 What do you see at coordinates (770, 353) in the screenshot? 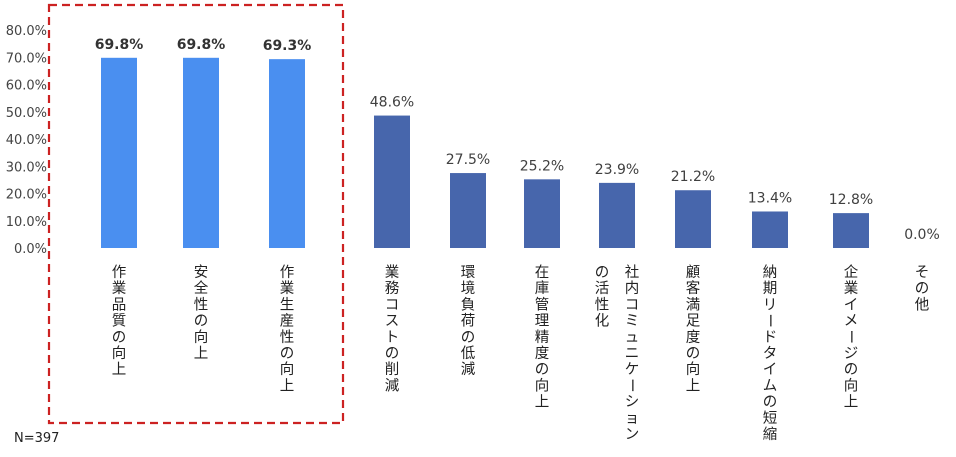
I see `category-glyph: タ` at bounding box center [770, 353].